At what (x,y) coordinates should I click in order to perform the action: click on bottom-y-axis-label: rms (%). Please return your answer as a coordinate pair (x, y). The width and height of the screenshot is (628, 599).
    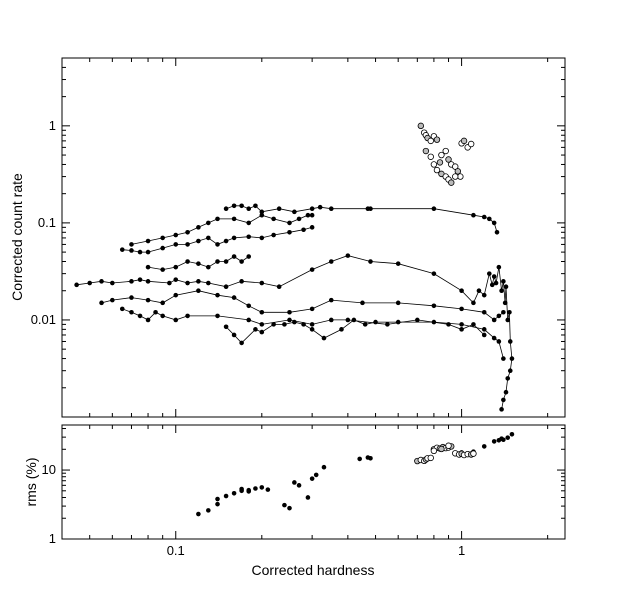
    Looking at the image, I should click on (31, 482).